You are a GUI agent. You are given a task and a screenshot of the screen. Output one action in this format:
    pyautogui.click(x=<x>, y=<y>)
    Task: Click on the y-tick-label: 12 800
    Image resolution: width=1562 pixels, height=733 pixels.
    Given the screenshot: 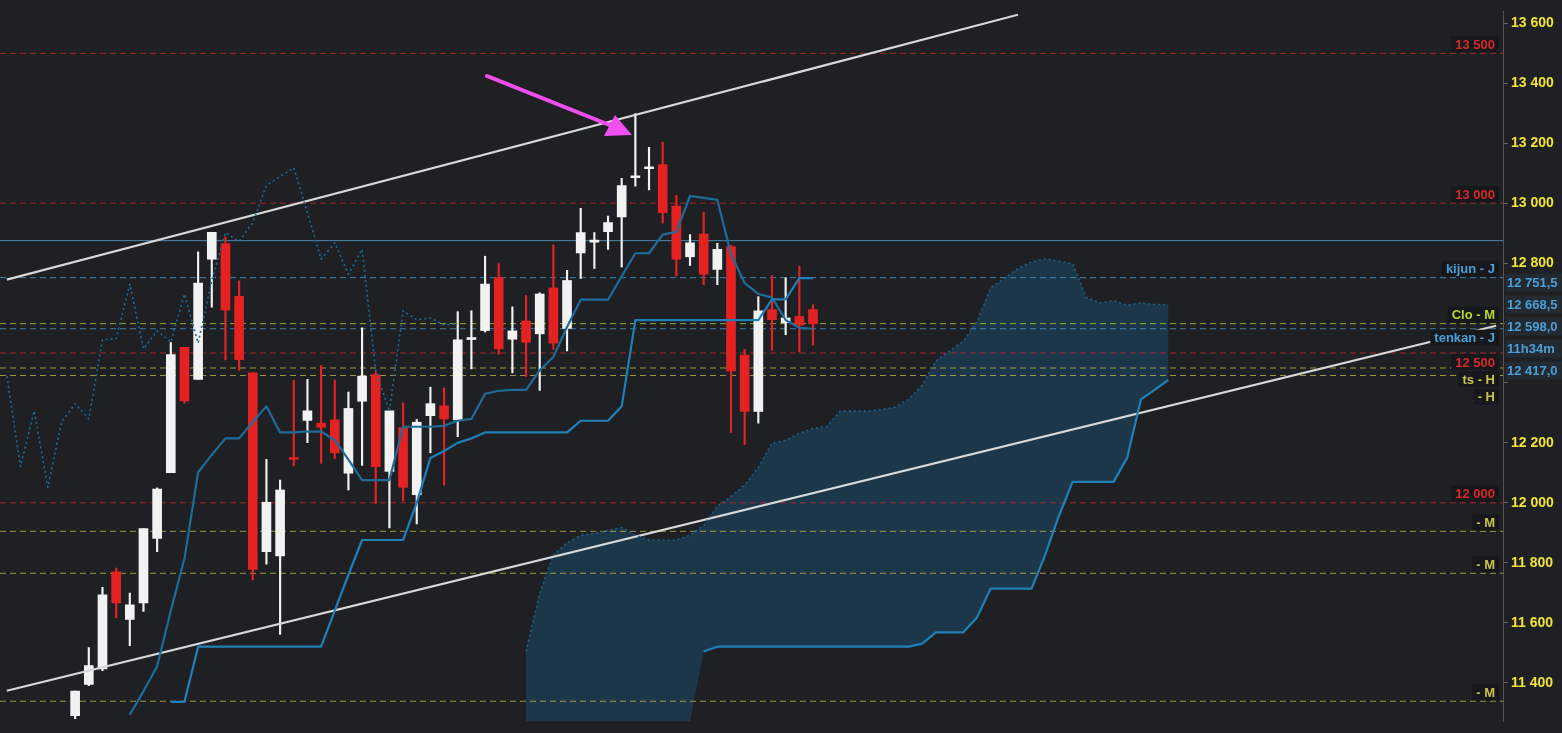 What is the action you would take?
    pyautogui.click(x=1533, y=261)
    